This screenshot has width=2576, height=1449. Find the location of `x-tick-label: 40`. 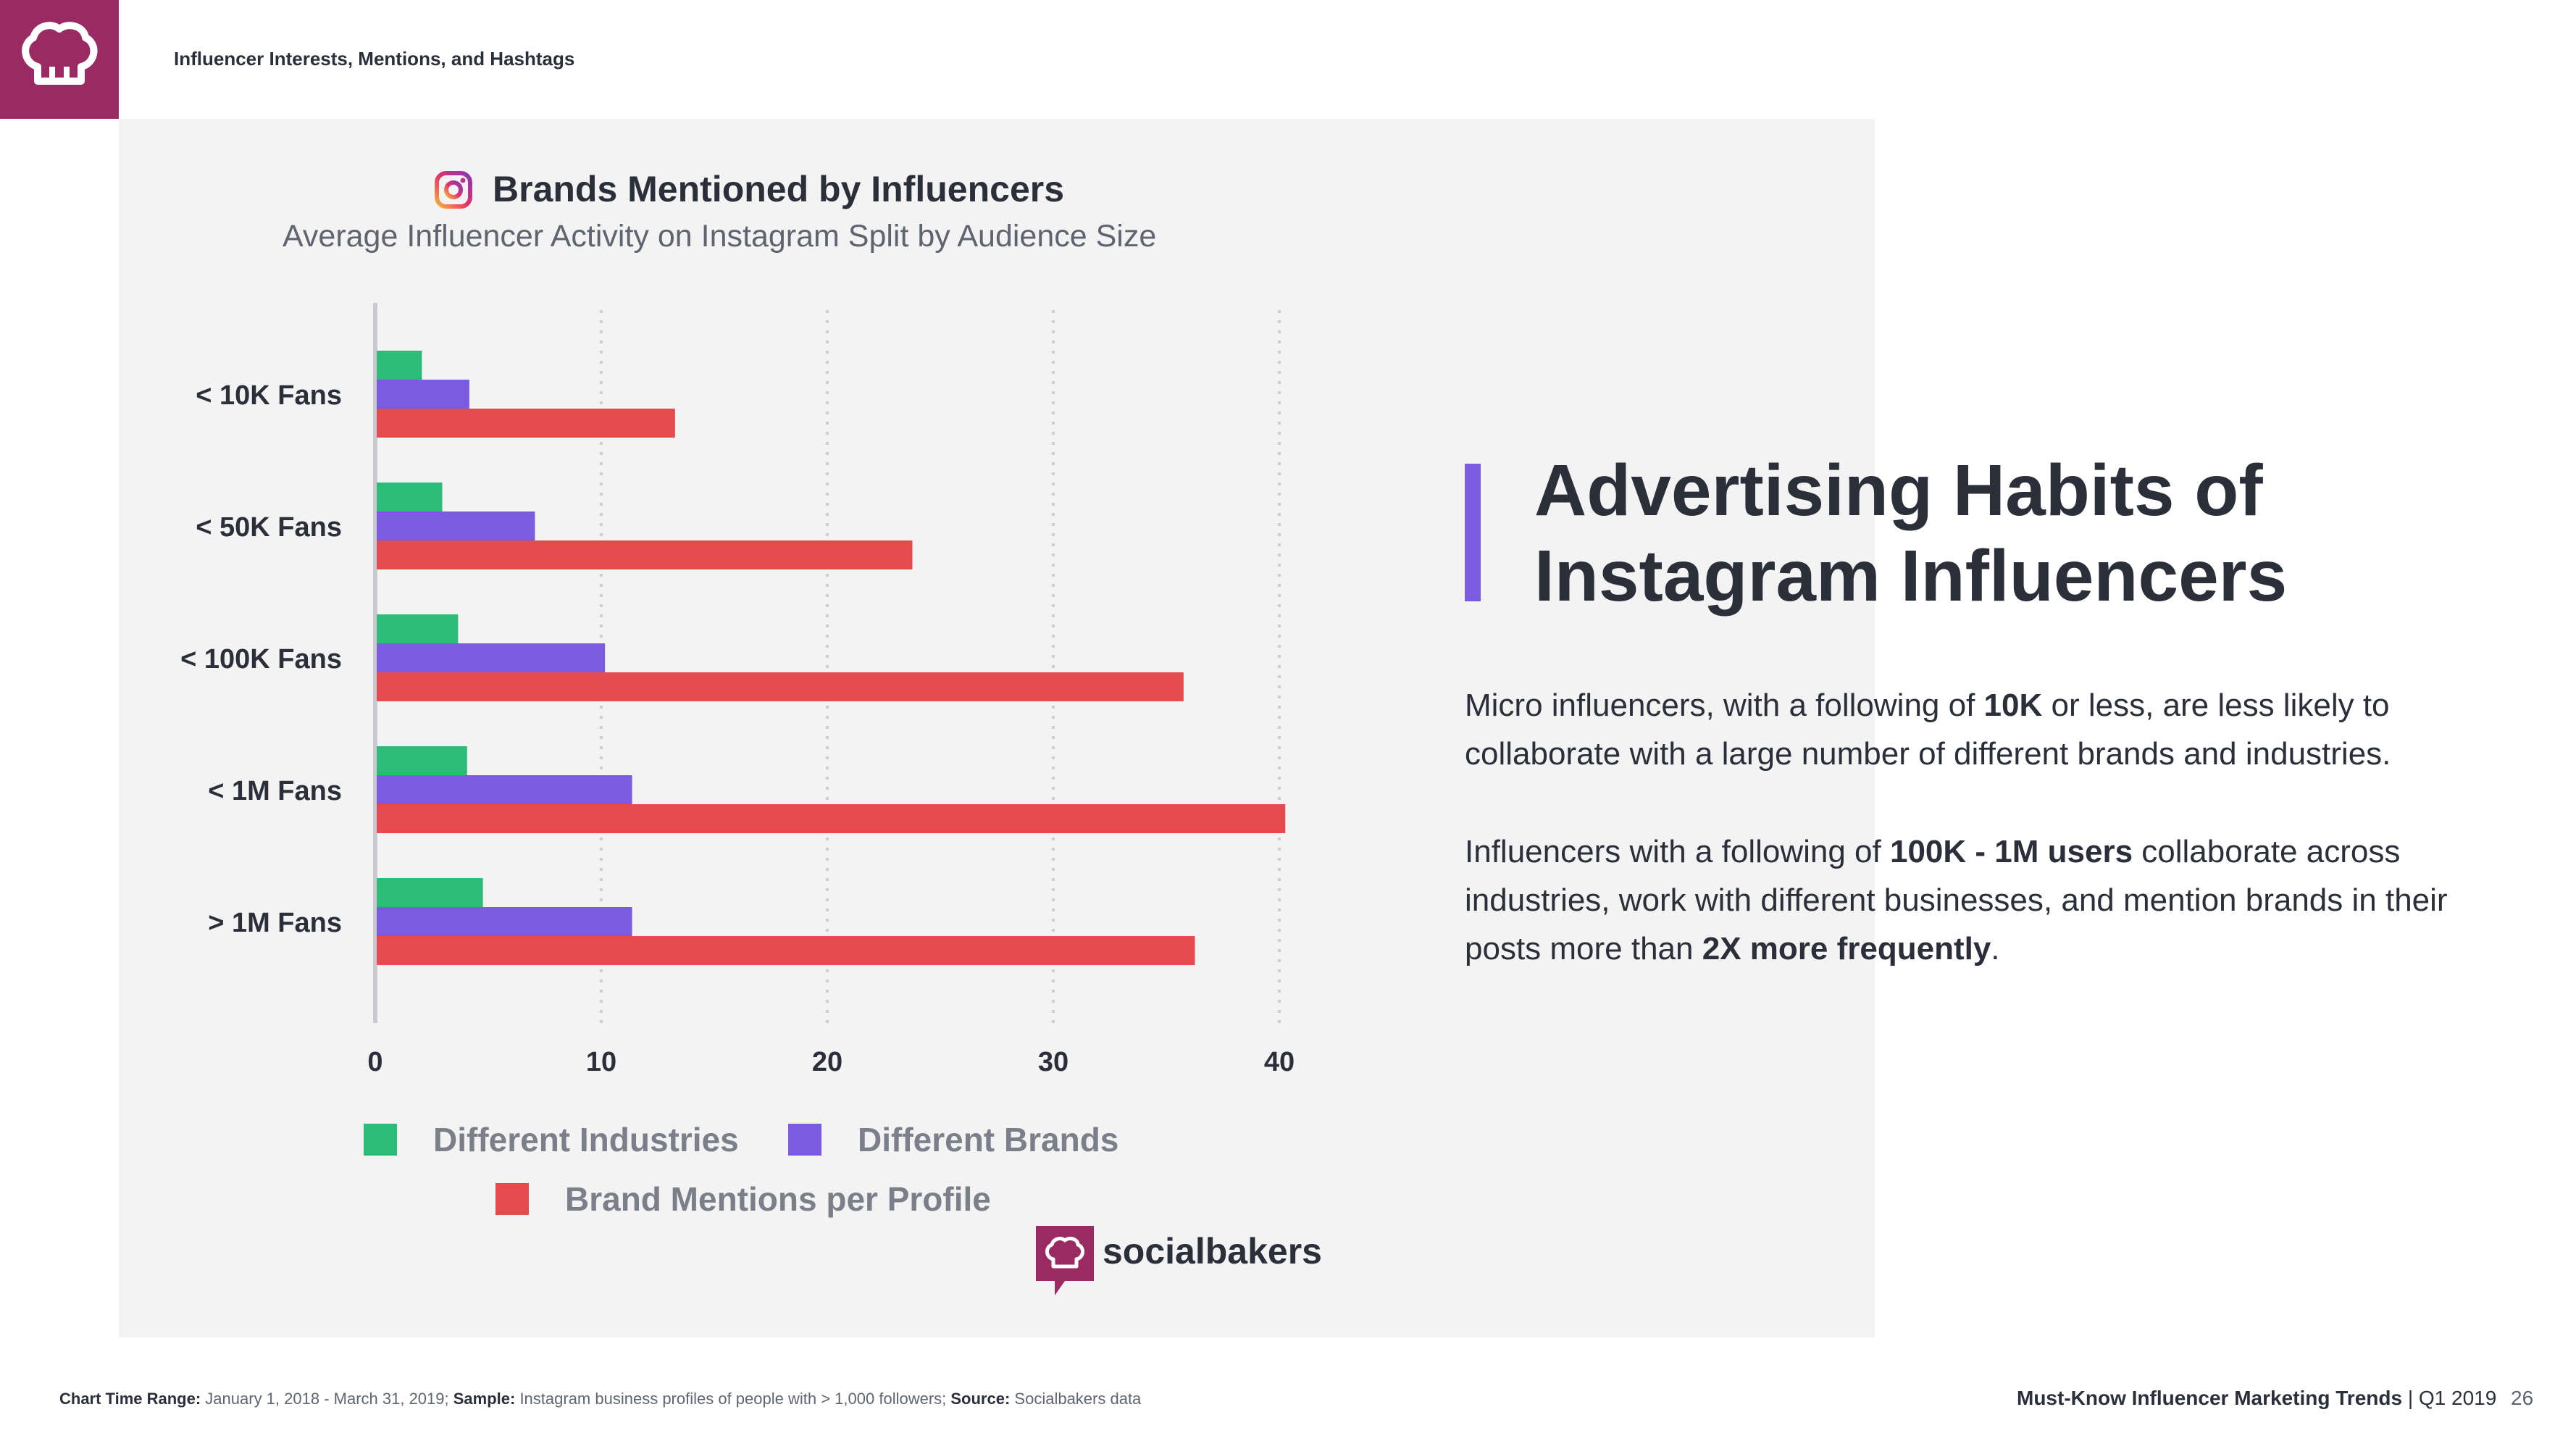

x-tick-label: 40 is located at coordinates (1279, 1062).